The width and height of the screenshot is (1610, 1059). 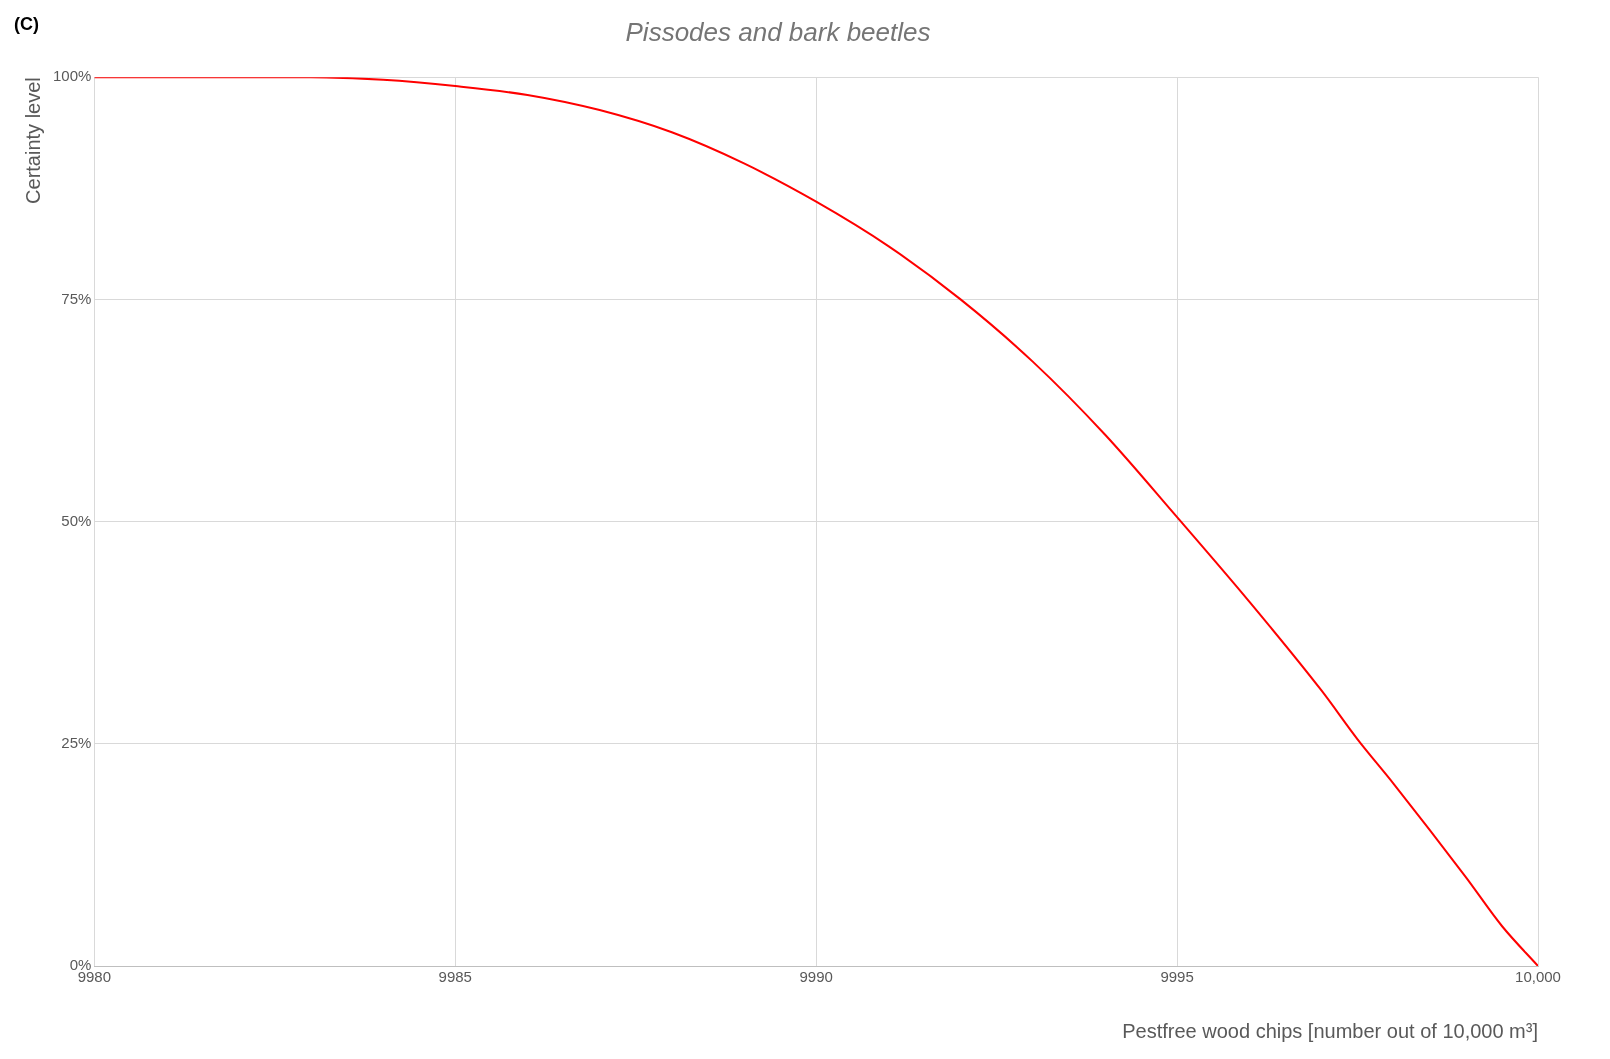 What do you see at coordinates (26, 24) in the screenshot?
I see `text: (C)` at bounding box center [26, 24].